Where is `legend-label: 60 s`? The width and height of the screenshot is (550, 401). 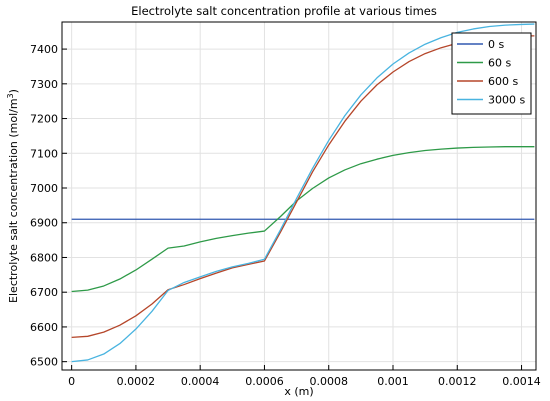 legend-label: 60 s is located at coordinates (499, 63).